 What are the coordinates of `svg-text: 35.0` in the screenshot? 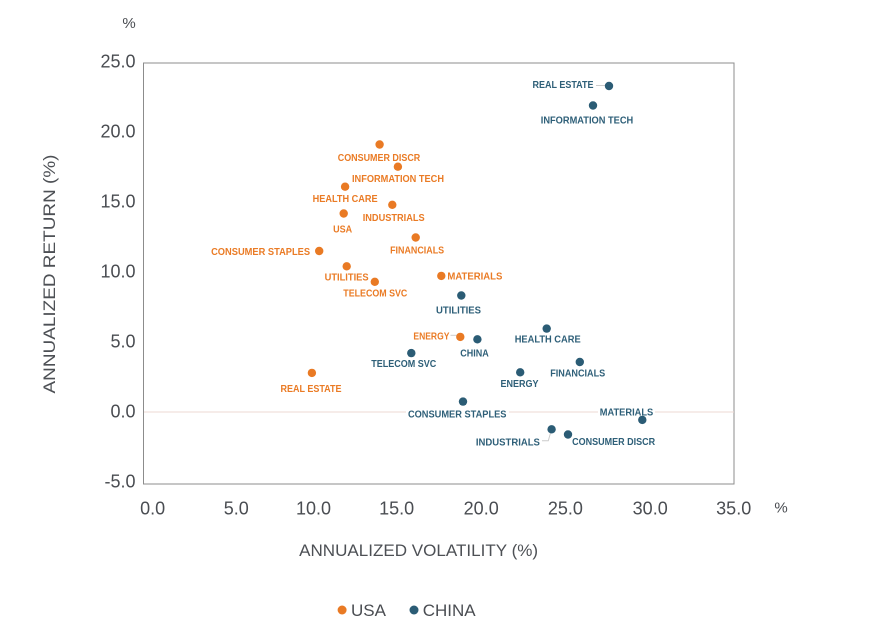 It's located at (733, 509).